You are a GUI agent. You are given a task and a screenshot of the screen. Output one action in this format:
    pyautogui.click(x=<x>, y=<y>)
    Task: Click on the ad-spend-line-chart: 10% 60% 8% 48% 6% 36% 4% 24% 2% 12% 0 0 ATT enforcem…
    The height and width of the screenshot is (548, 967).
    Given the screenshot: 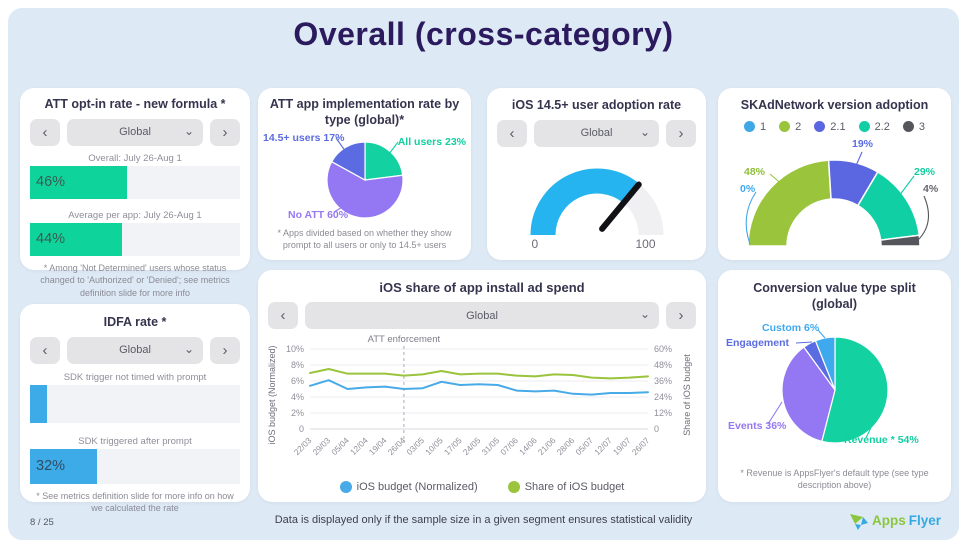 What is the action you would take?
    pyautogui.click(x=479, y=395)
    